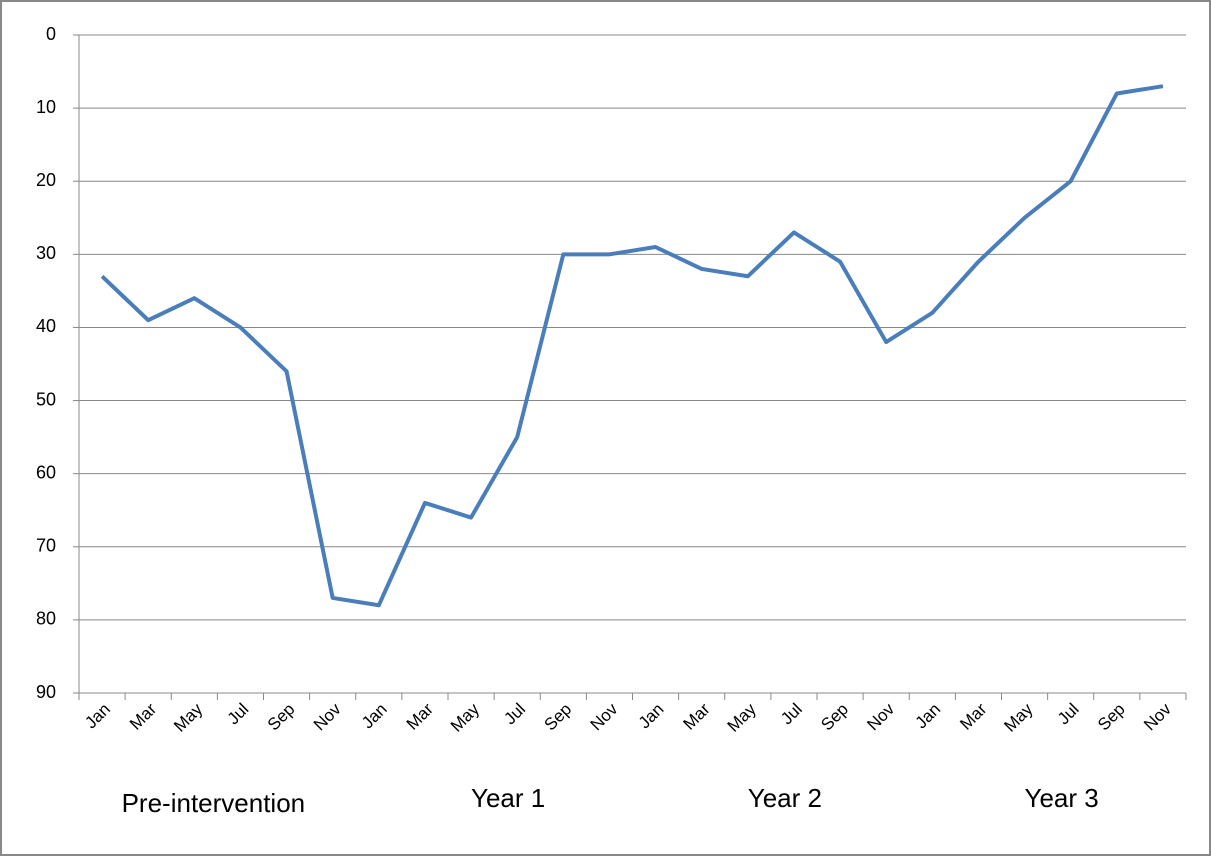 Image resolution: width=1211 pixels, height=856 pixels. I want to click on y-tick-label: 60, so click(46, 472).